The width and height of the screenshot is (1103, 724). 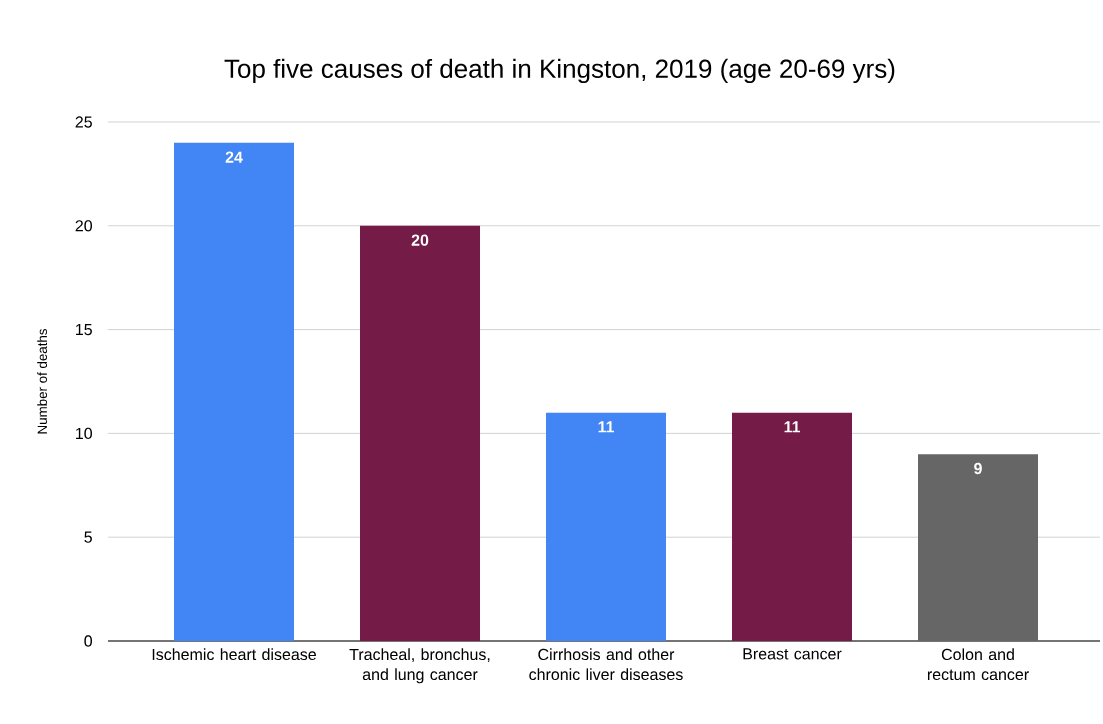 I want to click on x-tick-label: Tracheal, bronchus, and lung cancer, so click(x=419, y=666).